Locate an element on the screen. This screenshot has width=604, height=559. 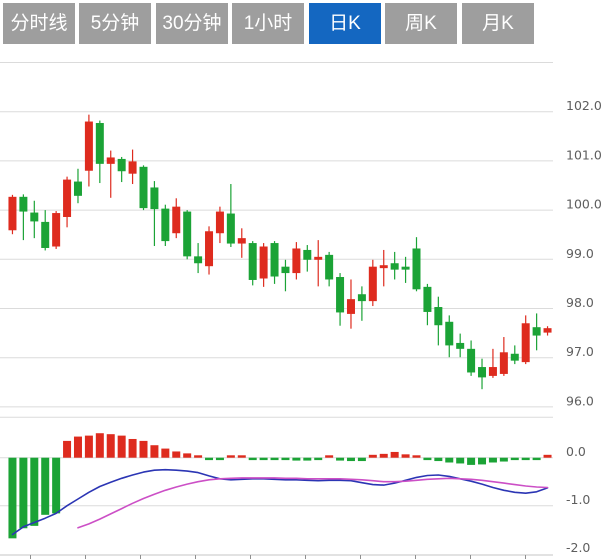
macd-axis-label: 0.0 is located at coordinates (576, 451).